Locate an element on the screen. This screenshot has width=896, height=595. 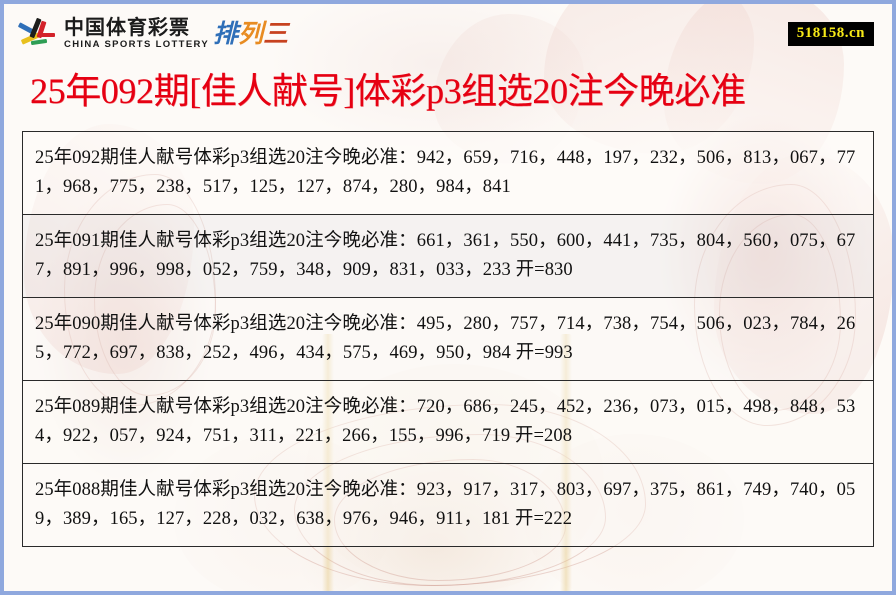
series-char-3: 三 is located at coordinates (276, 33).